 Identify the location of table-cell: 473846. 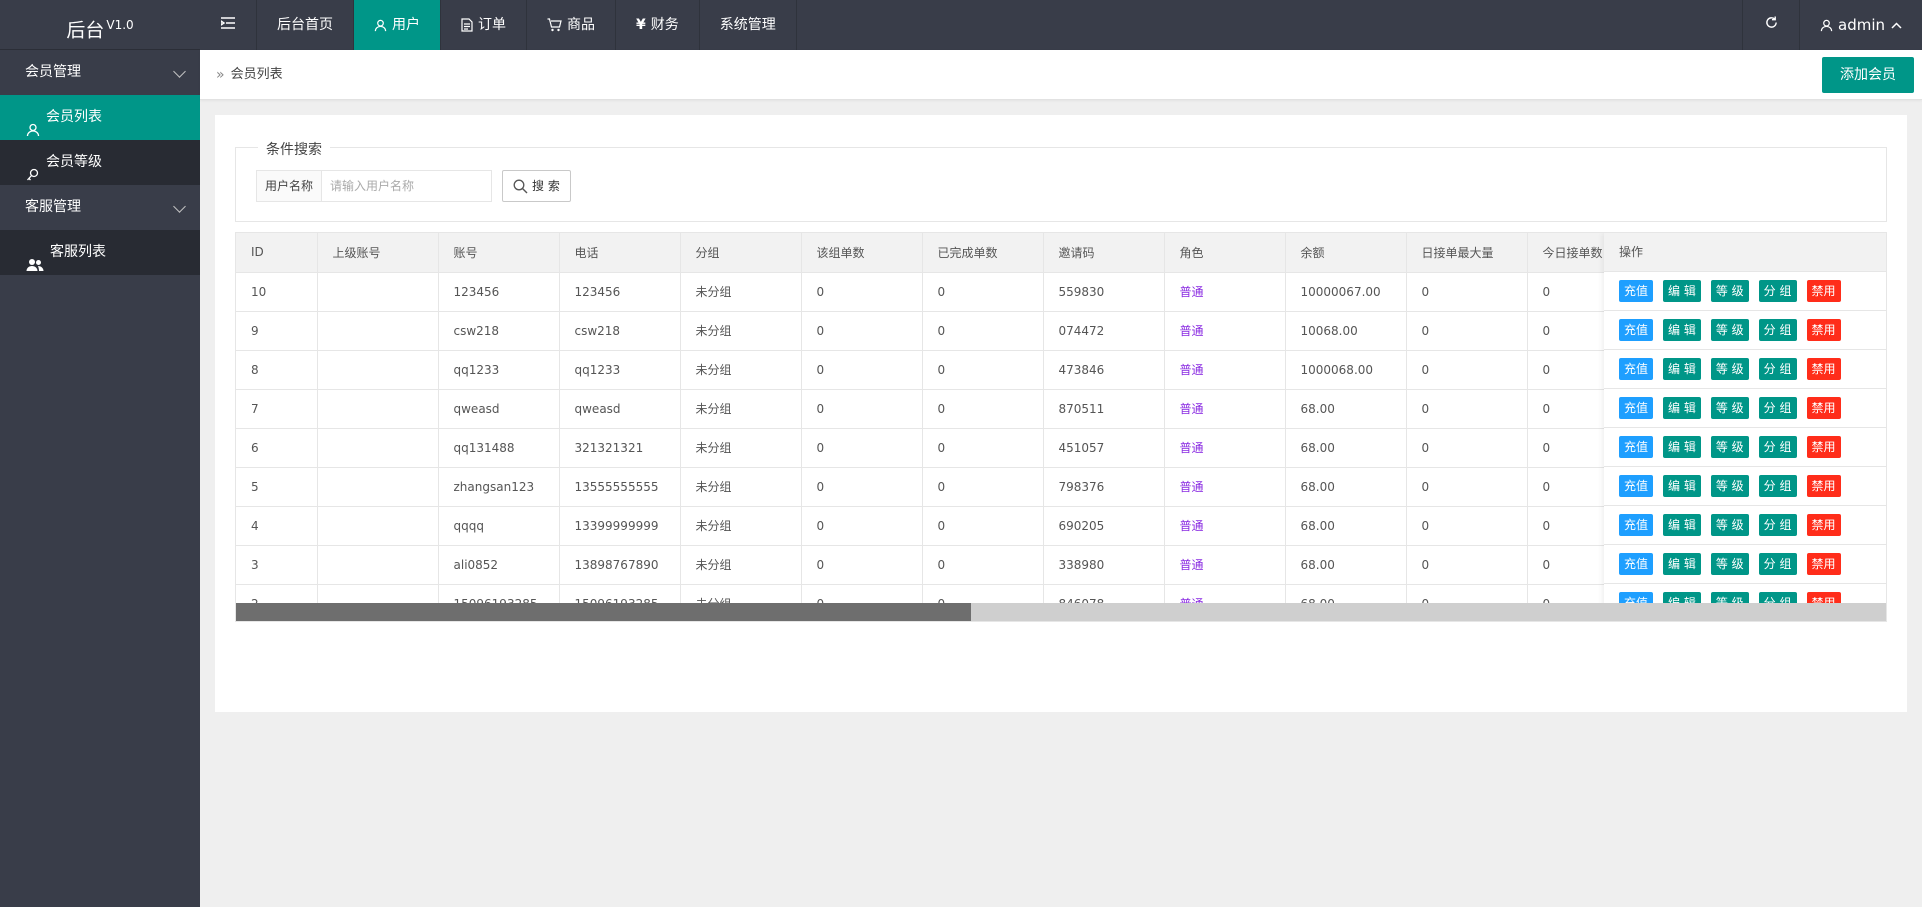
(1104, 370).